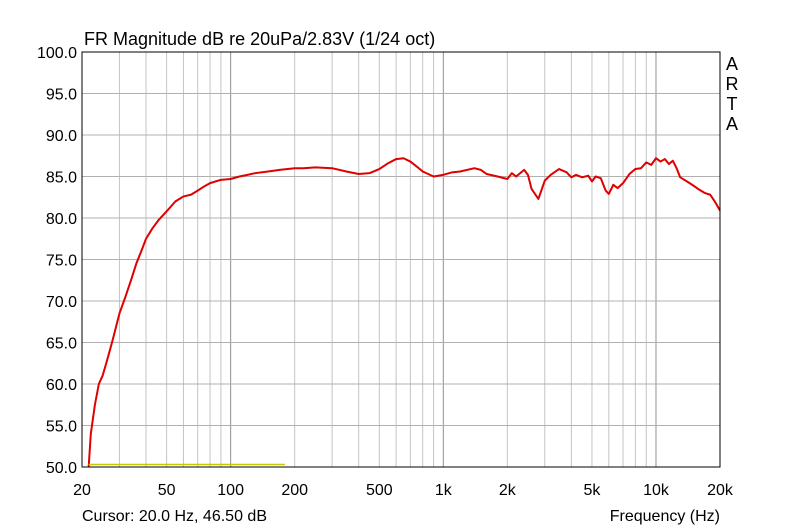  I want to click on y-tick-label: 65.0, so click(61, 344).